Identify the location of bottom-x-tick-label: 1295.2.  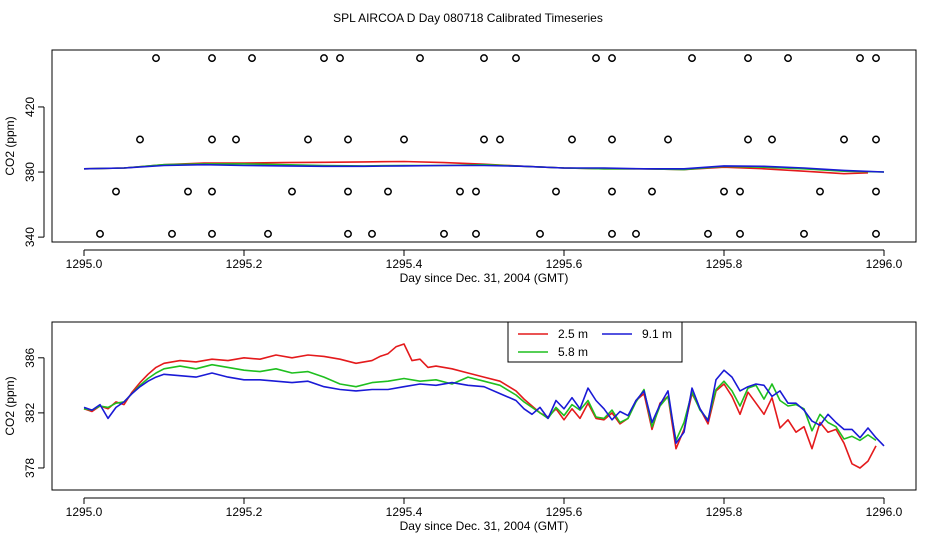
(244, 512).